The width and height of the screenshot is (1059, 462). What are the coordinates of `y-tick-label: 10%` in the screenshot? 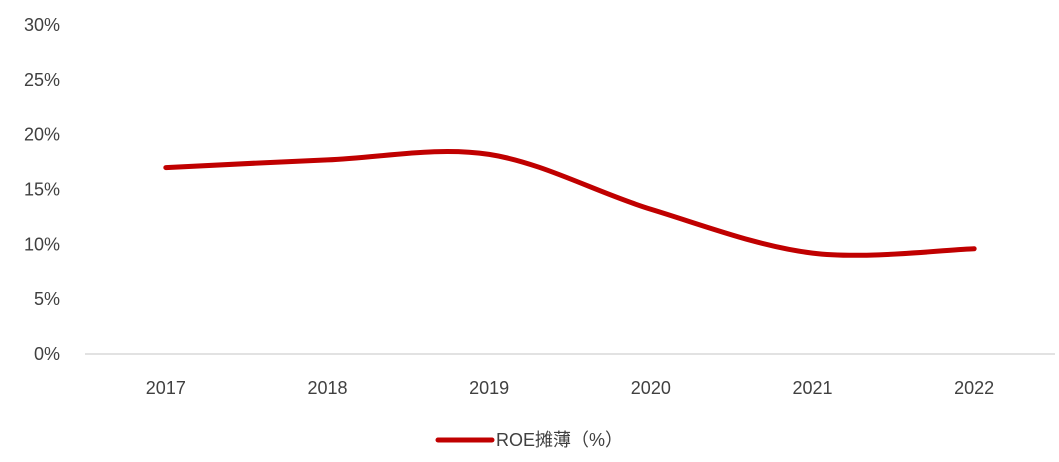 It's located at (42, 244).